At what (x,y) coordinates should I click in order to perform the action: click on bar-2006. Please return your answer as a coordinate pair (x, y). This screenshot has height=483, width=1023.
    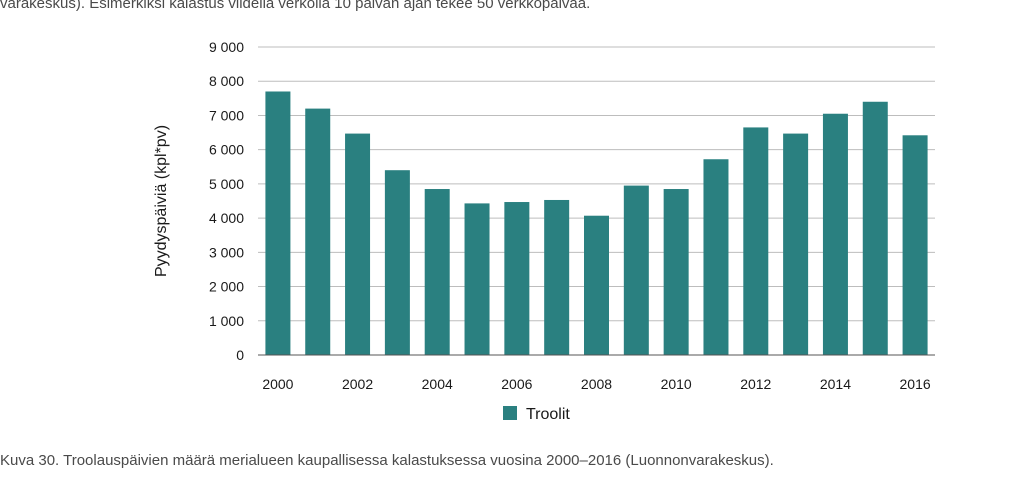
    Looking at the image, I should click on (517, 278).